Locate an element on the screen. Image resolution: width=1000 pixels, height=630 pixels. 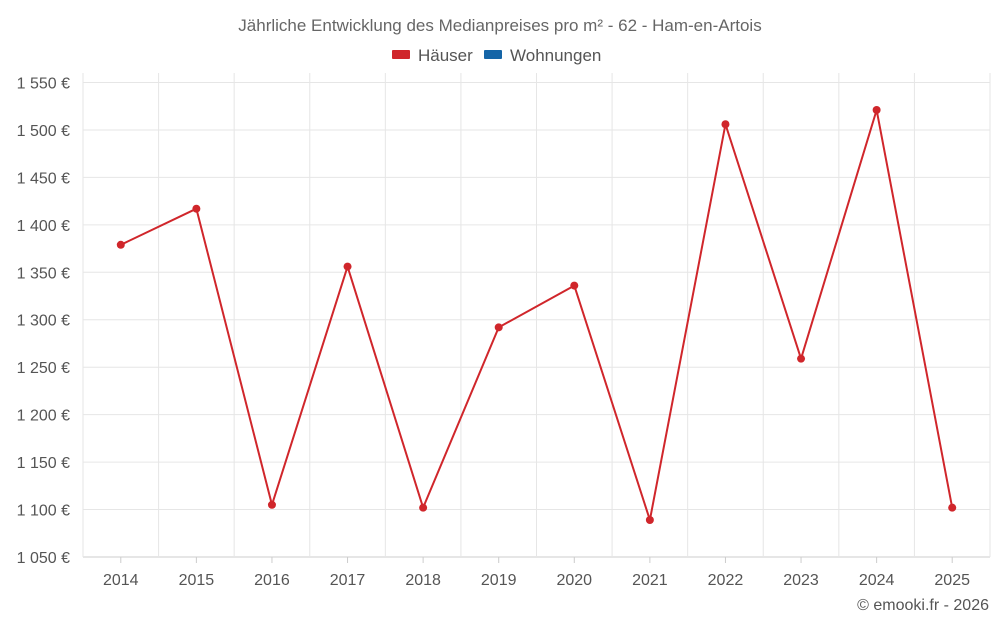
x-tick-label: 2021 is located at coordinates (650, 580).